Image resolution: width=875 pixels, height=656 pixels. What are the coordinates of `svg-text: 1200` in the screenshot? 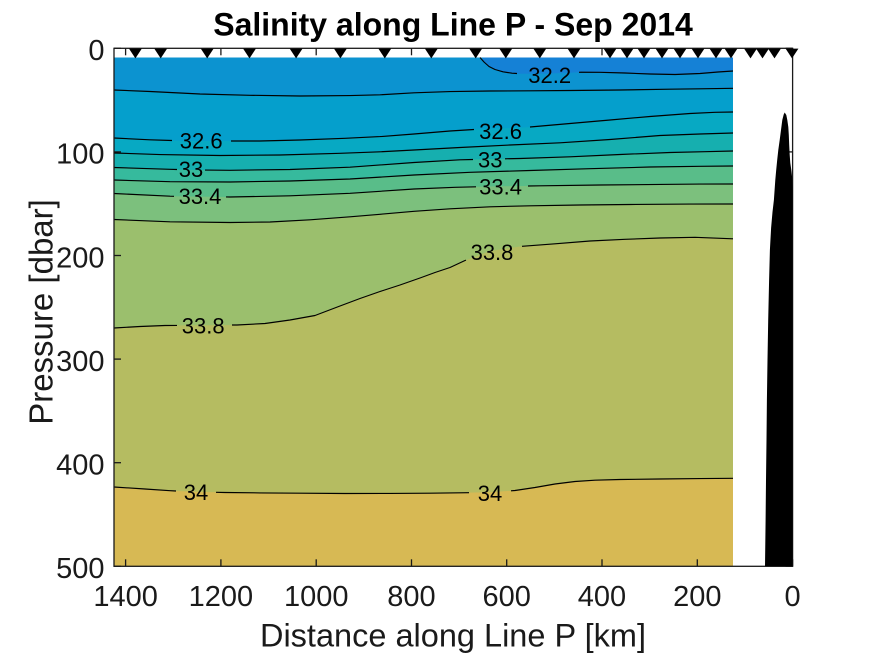 It's located at (221, 597).